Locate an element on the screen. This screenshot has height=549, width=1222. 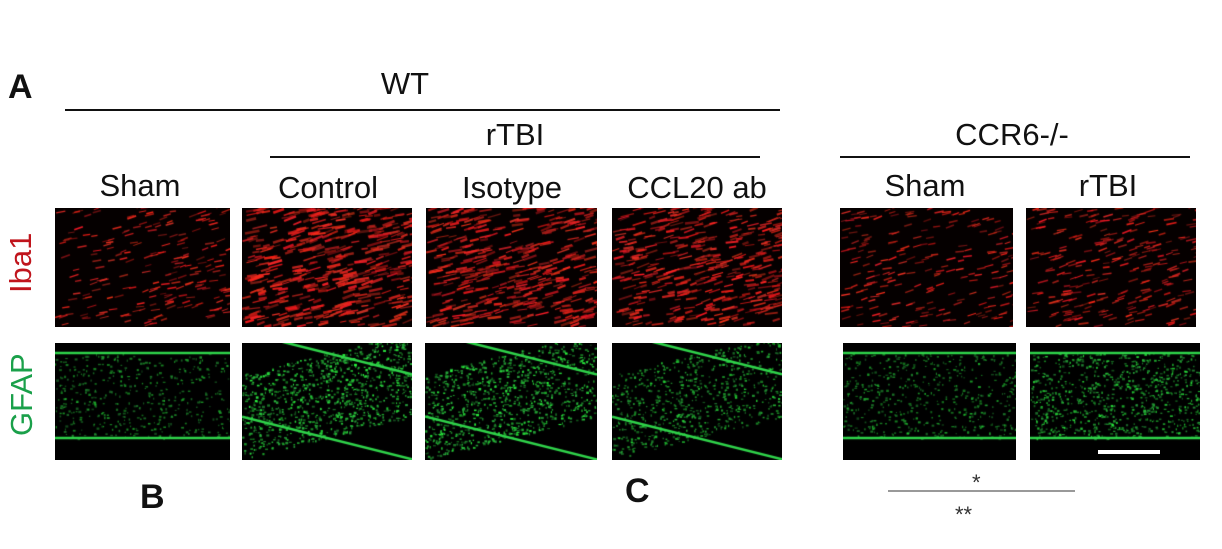
column-label-control: Control is located at coordinates (328, 187).